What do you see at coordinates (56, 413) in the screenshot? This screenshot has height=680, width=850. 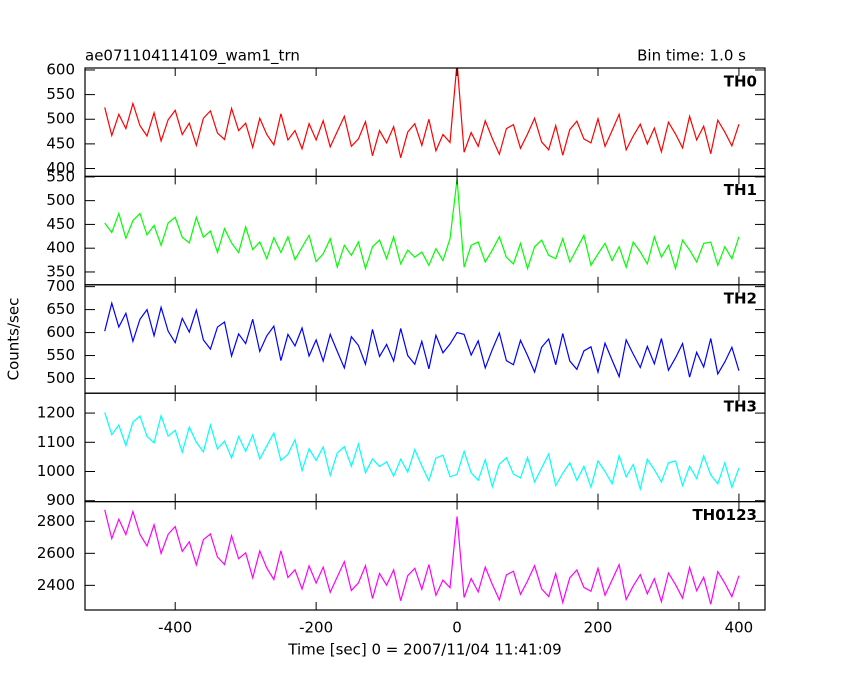 I see `y-tick-label: 1200` at bounding box center [56, 413].